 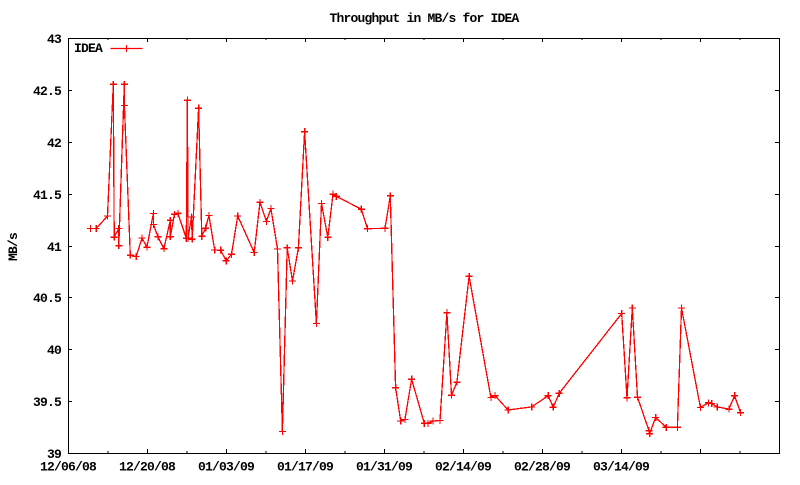 I want to click on svg-text: 03/14/09, so click(x=621, y=467).